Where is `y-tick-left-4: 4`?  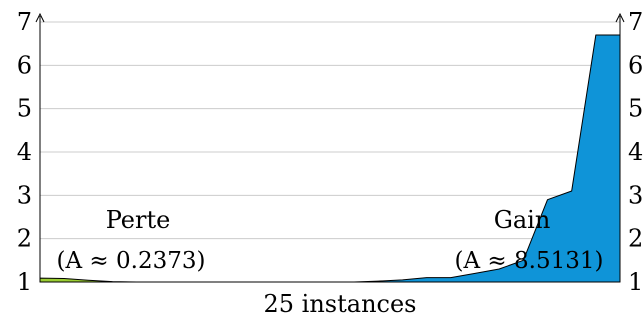
y-tick-left-4: 4 is located at coordinates (24, 152).